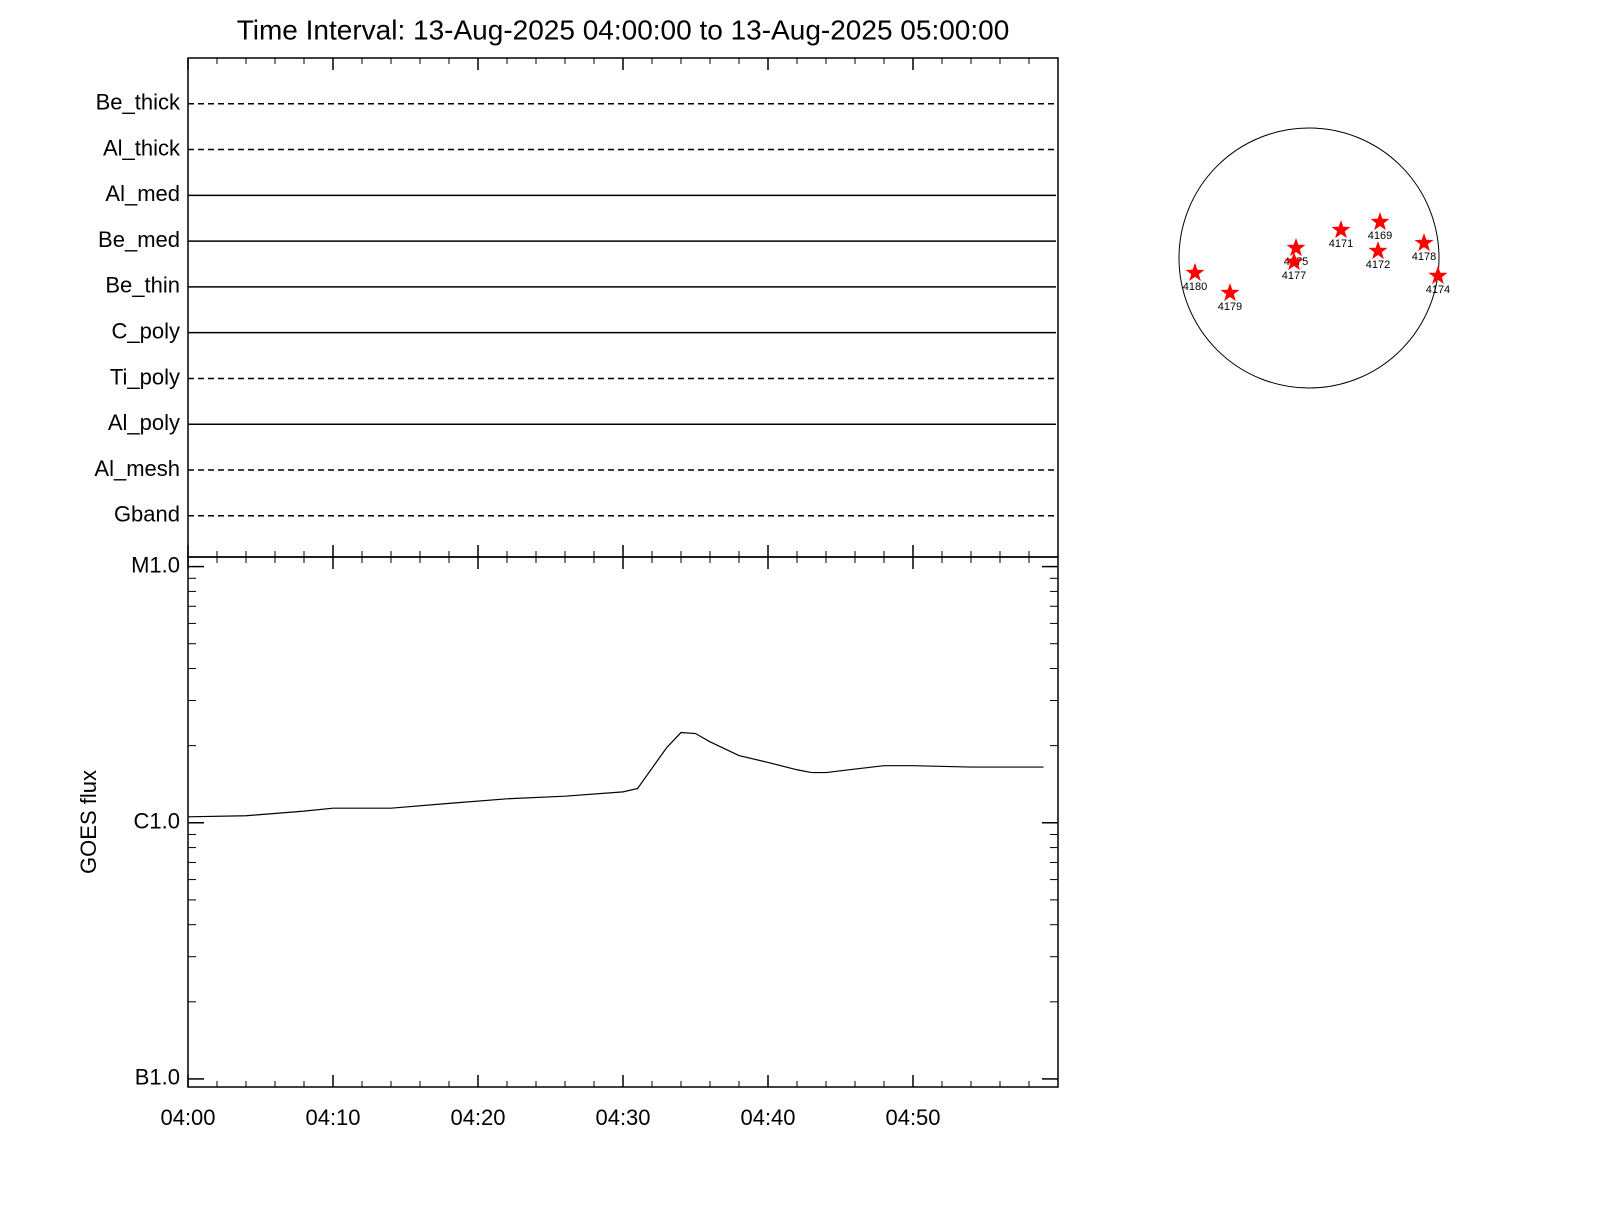 Image resolution: width=1600 pixels, height=1205 pixels. What do you see at coordinates (142, 147) in the screenshot?
I see `filter-label: Al_thick` at bounding box center [142, 147].